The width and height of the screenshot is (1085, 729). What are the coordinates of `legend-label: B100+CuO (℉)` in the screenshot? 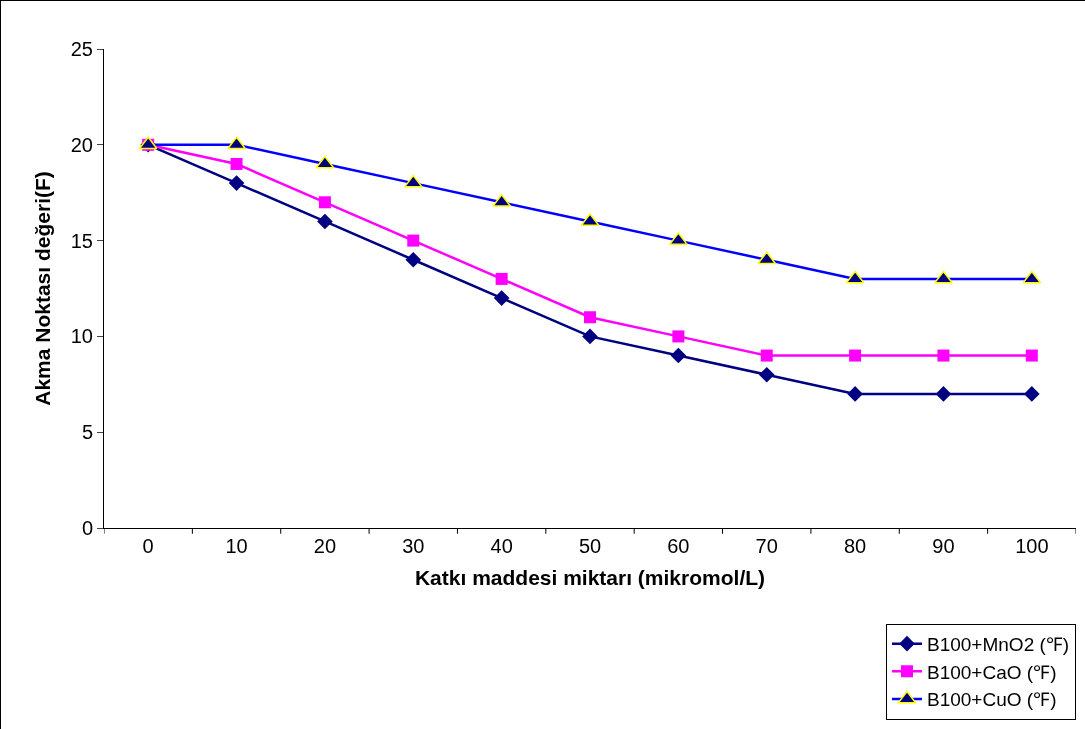 It's located at (992, 700).